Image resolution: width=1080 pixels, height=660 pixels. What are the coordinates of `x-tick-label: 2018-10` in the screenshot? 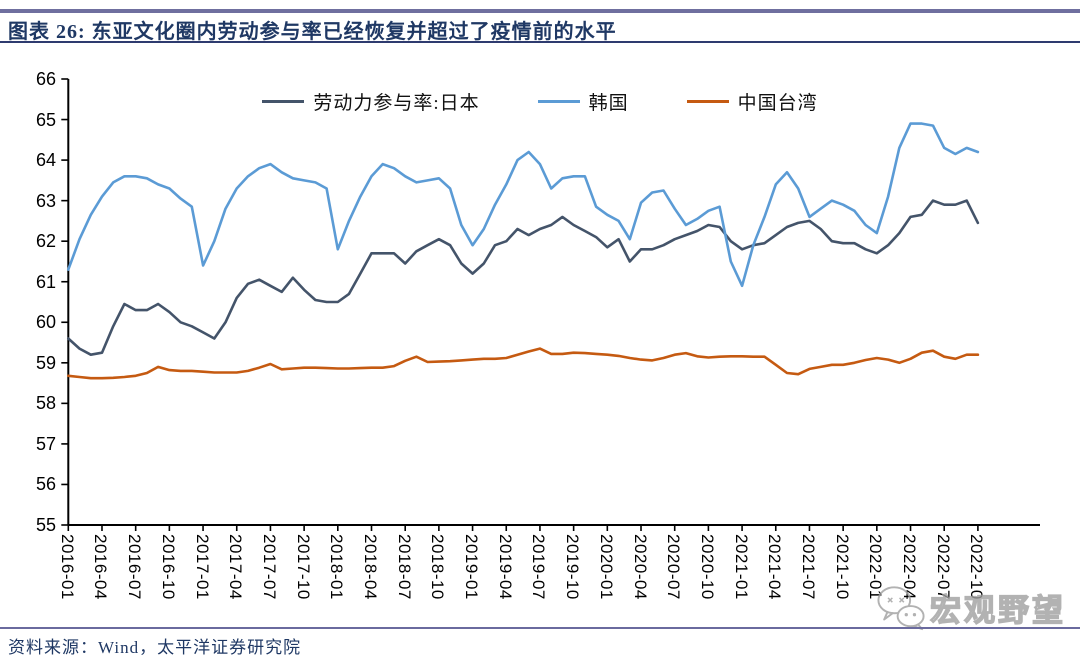 It's located at (438, 567).